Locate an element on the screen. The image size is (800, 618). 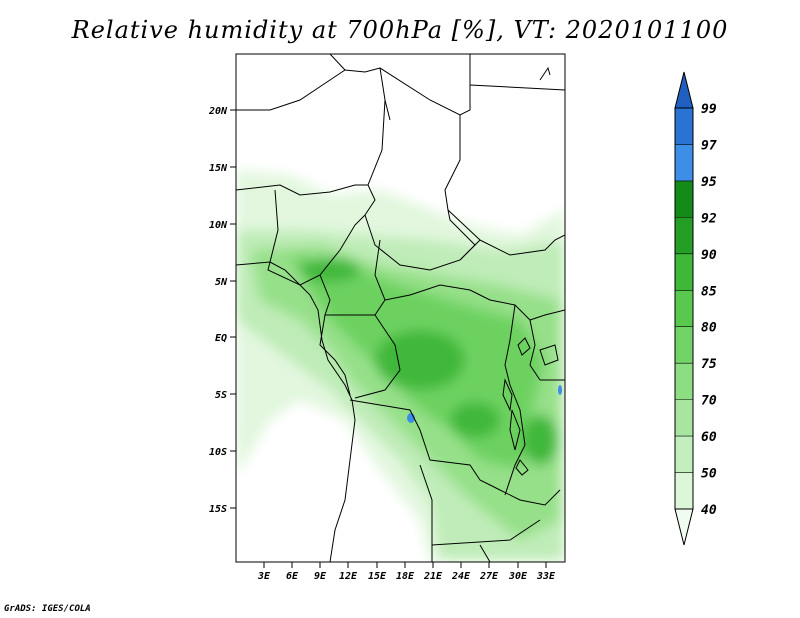
lon-tick-label: 6E is located at coordinates (292, 576).